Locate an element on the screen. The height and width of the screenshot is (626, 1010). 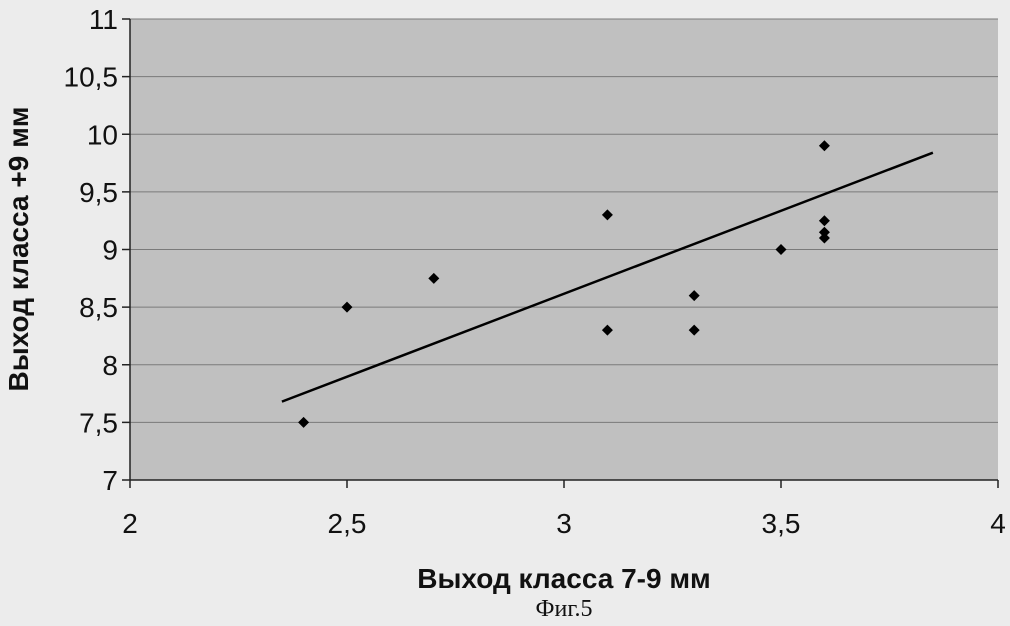
y-tick-label: 8,5 is located at coordinates (98, 307).